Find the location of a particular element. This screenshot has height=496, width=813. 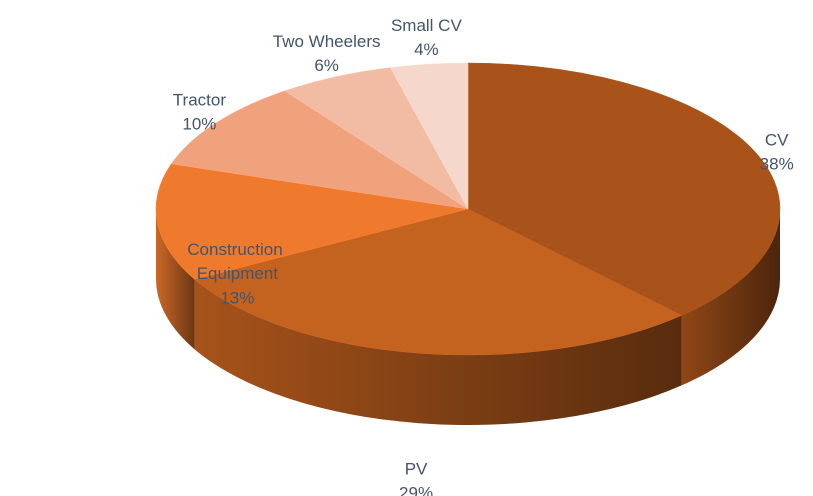

slice-value-label: 4% is located at coordinates (426, 49).